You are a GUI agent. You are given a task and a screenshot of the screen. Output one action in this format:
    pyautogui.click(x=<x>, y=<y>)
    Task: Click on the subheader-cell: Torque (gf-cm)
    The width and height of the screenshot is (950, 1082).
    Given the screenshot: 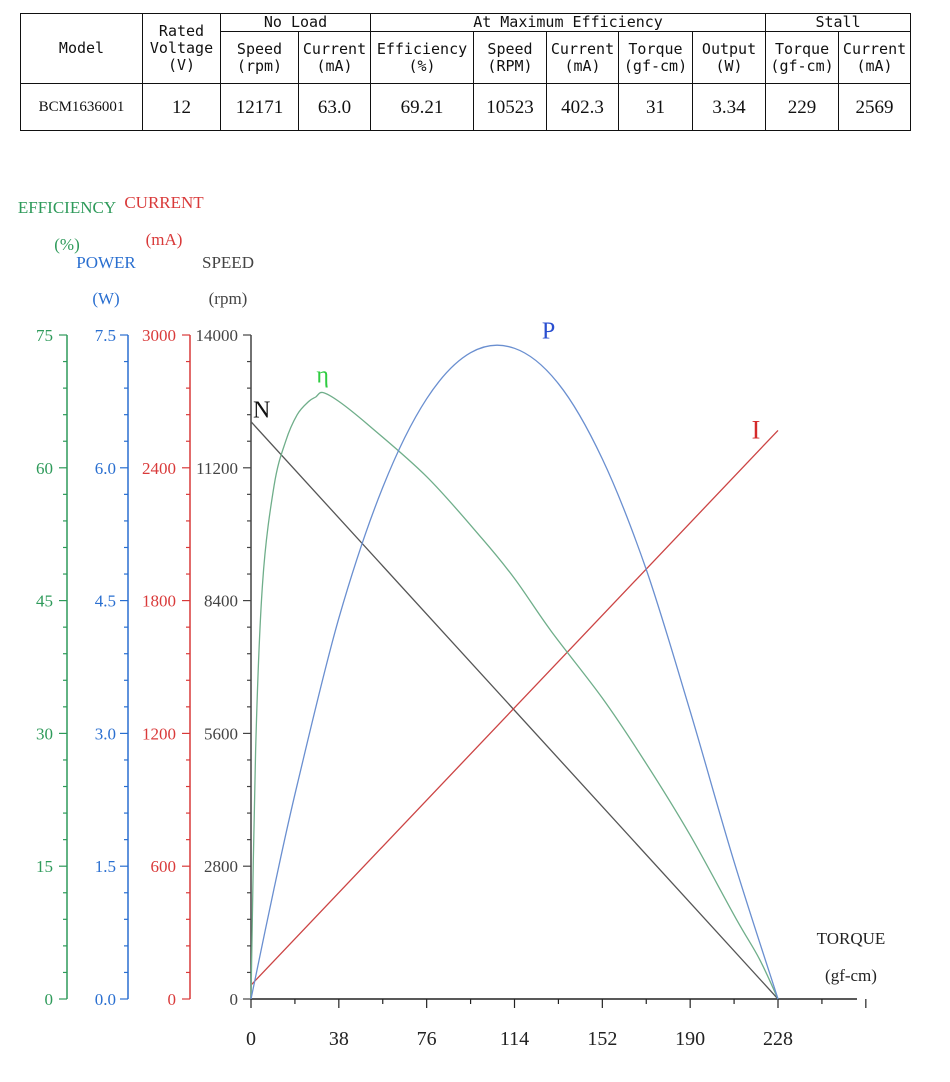 What is the action you would take?
    pyautogui.click(x=655, y=57)
    